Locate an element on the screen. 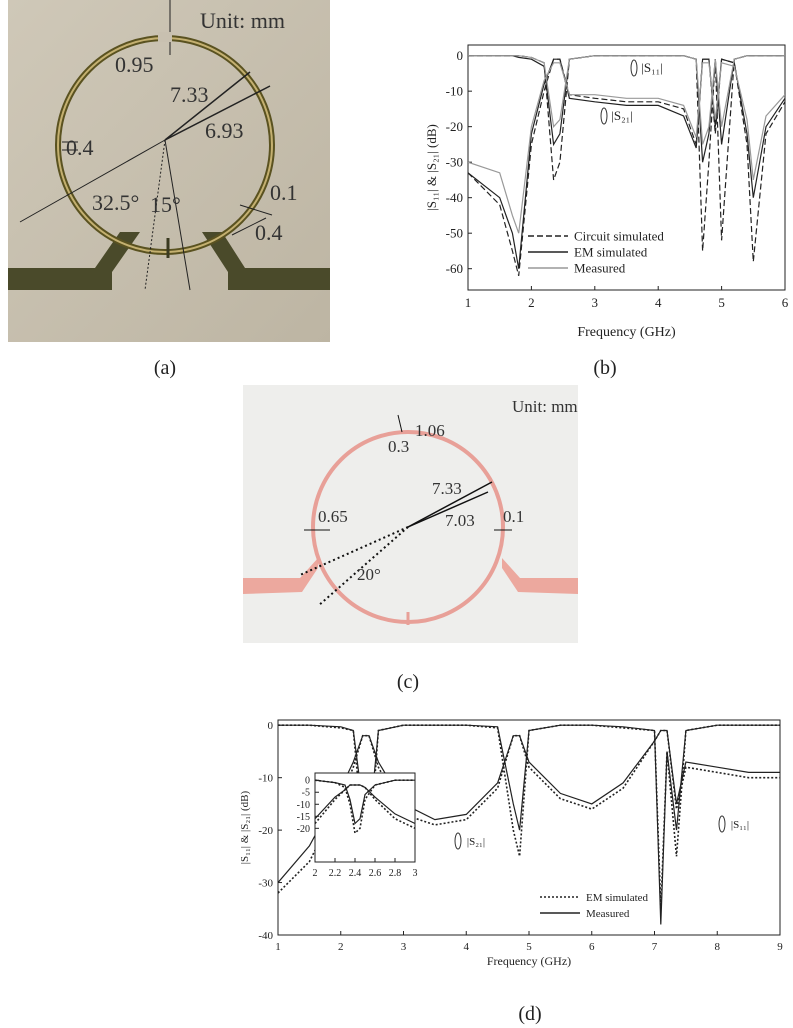 Image resolution: width=793 pixels, height=1028 pixels. x-tick-label: 2.6 is located at coordinates (375, 873).